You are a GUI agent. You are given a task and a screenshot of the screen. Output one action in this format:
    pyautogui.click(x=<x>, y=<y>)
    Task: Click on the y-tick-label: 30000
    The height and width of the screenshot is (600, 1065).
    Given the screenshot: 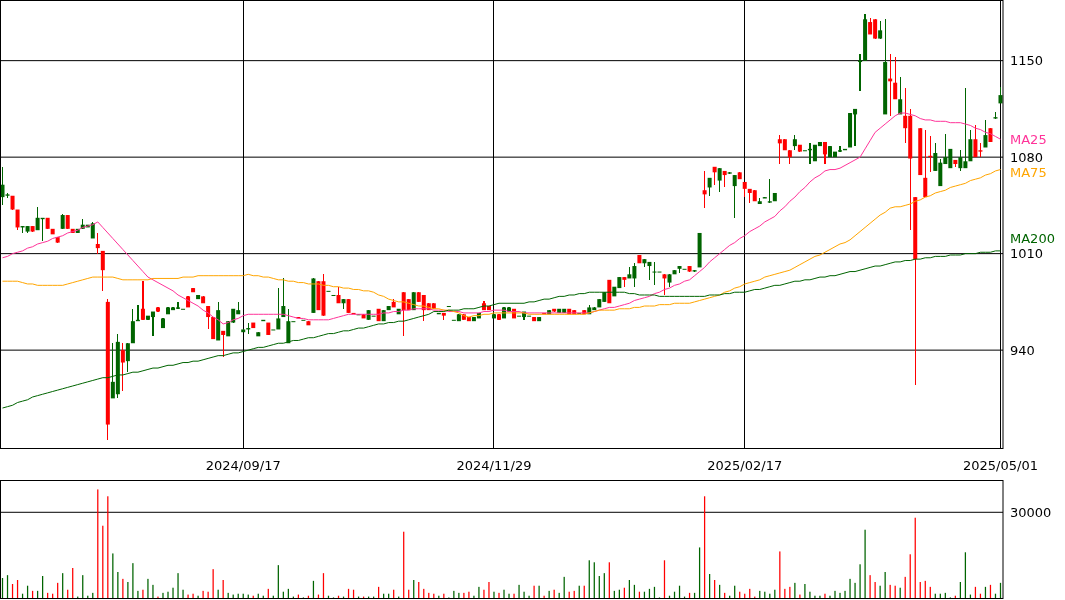 What is the action you would take?
    pyautogui.click(x=1031, y=512)
    